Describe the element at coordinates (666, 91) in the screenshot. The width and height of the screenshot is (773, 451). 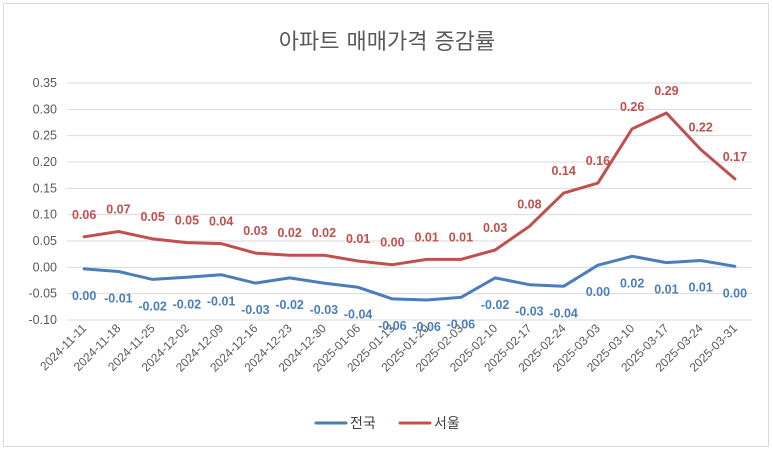
I see `data-label: 0.29` at that location.